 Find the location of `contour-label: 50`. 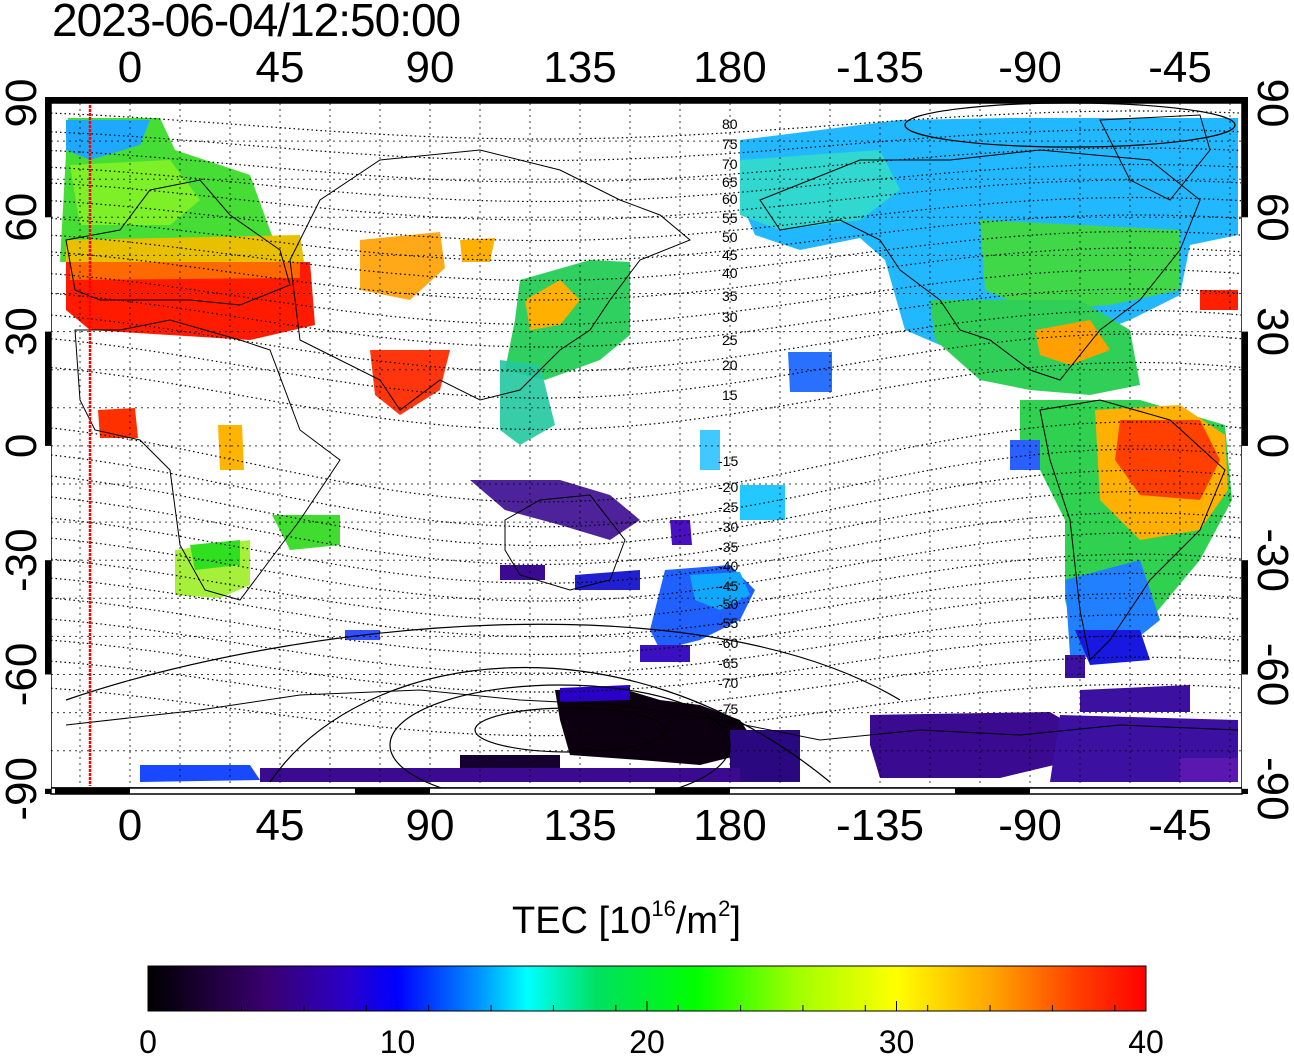

contour-label: 50 is located at coordinates (730, 237).